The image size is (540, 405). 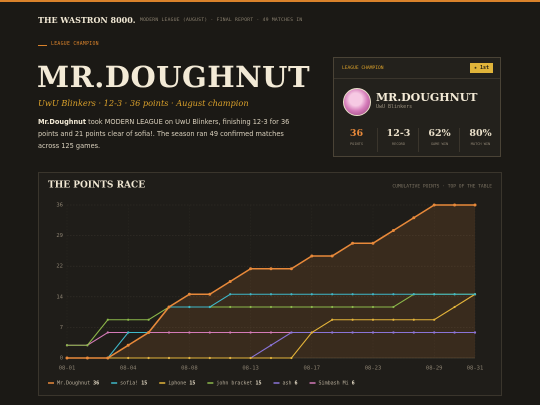 I want to click on x-tick-label: 08-08, so click(x=189, y=369).